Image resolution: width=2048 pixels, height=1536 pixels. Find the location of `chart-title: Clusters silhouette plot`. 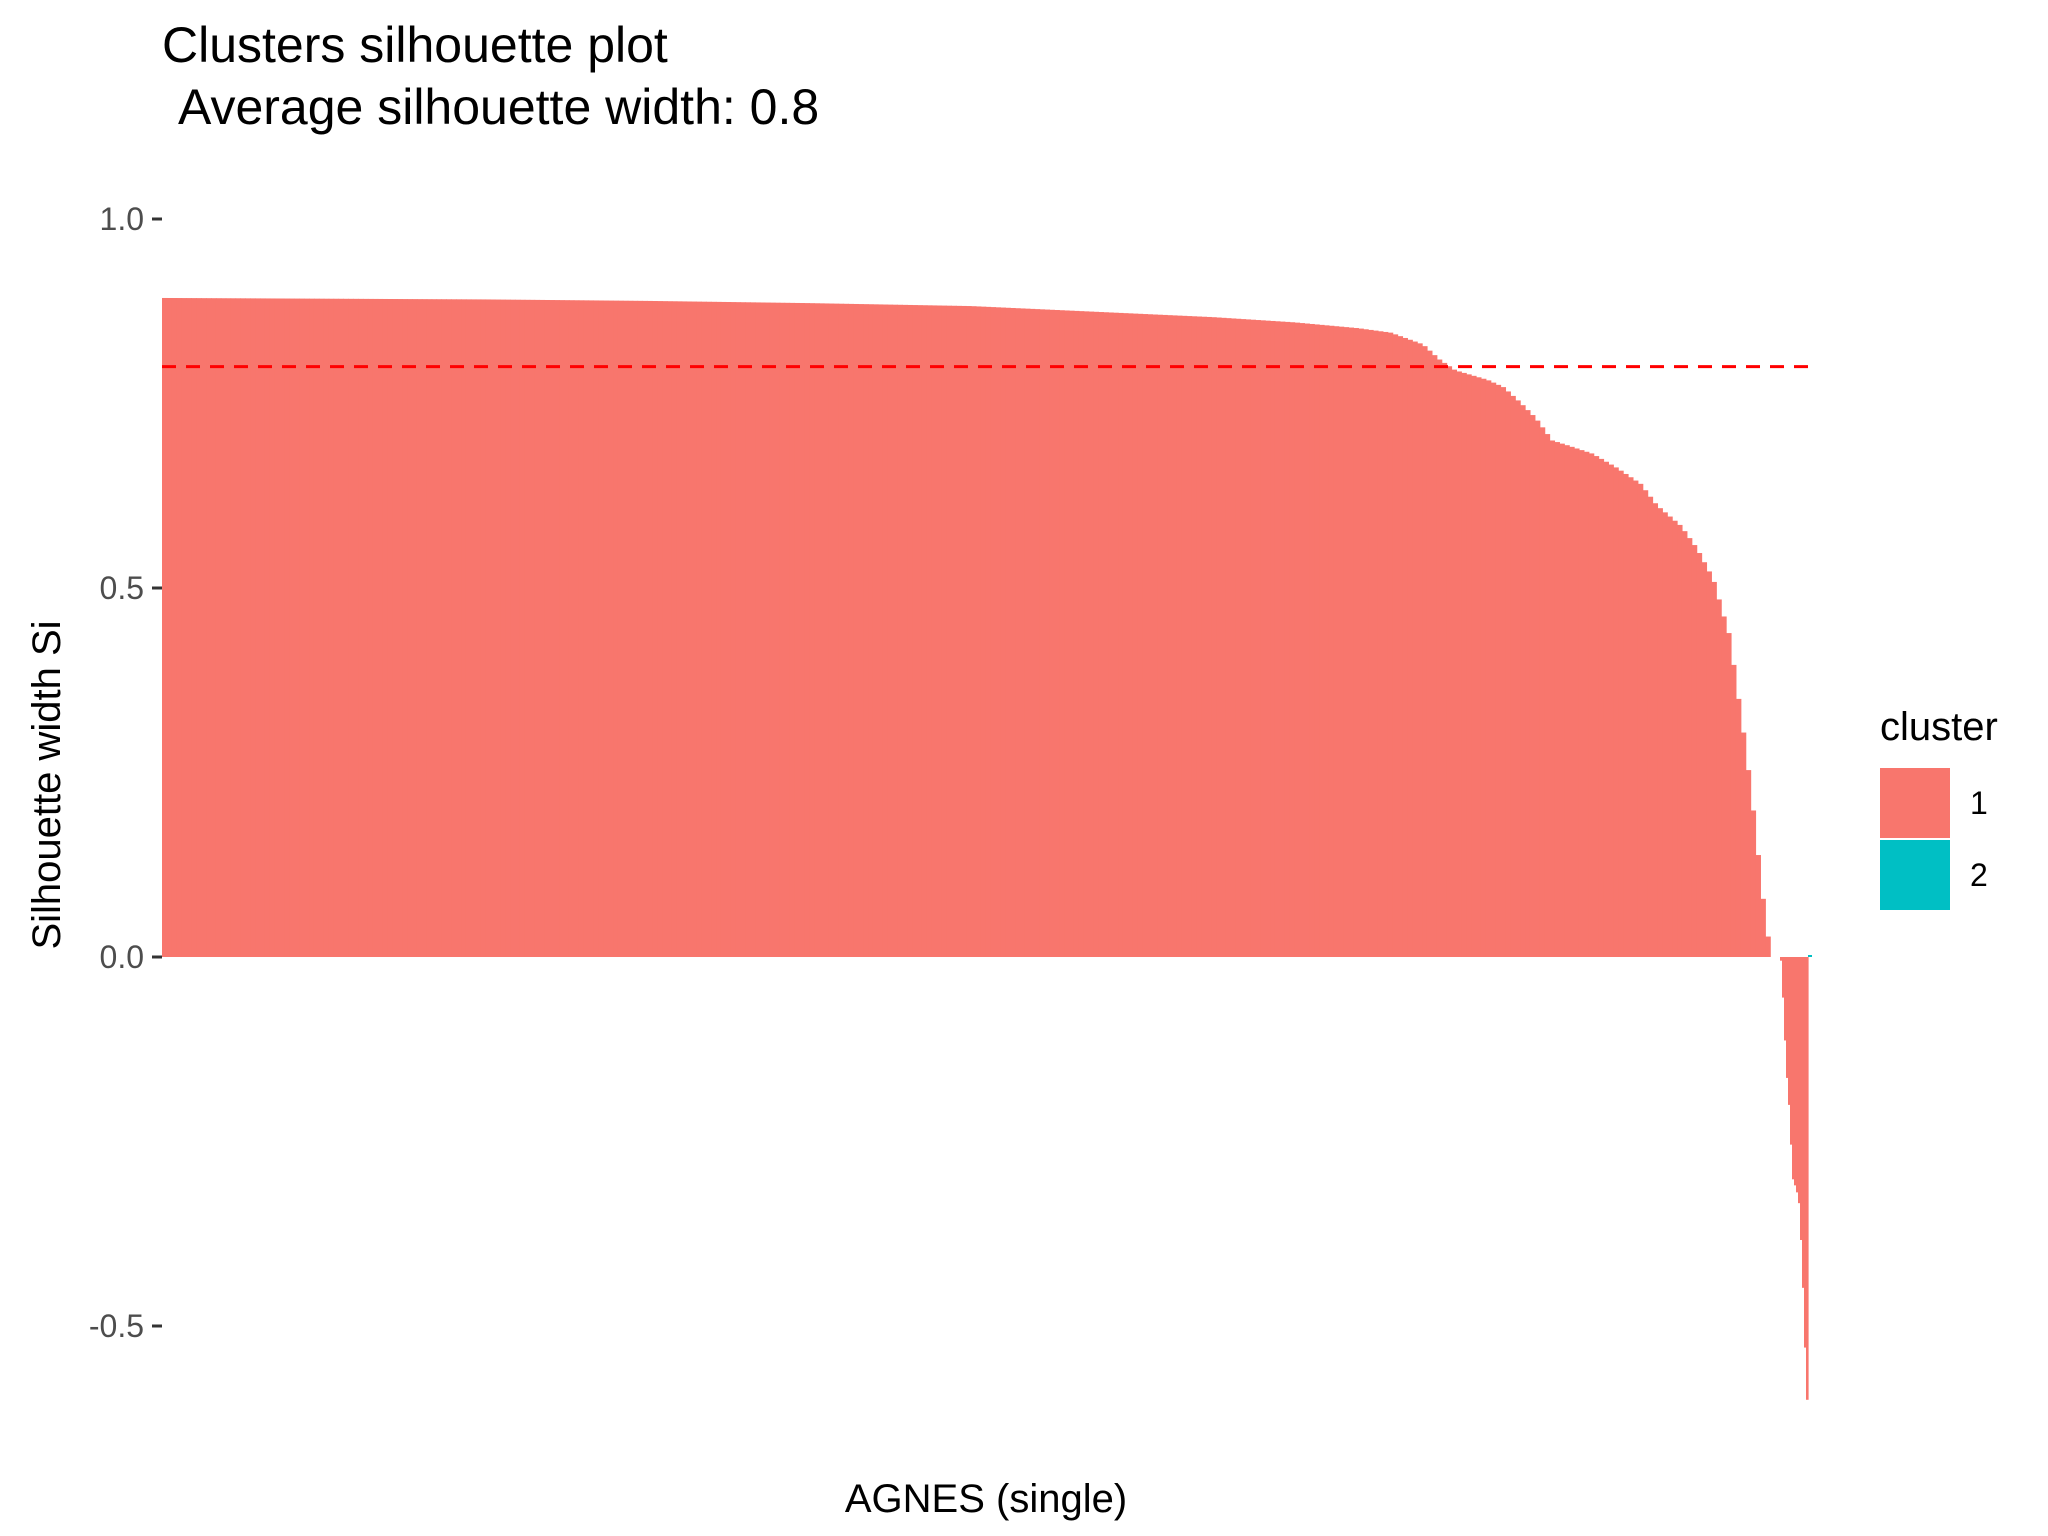

chart-title: Clusters silhouette plot is located at coordinates (415, 45).